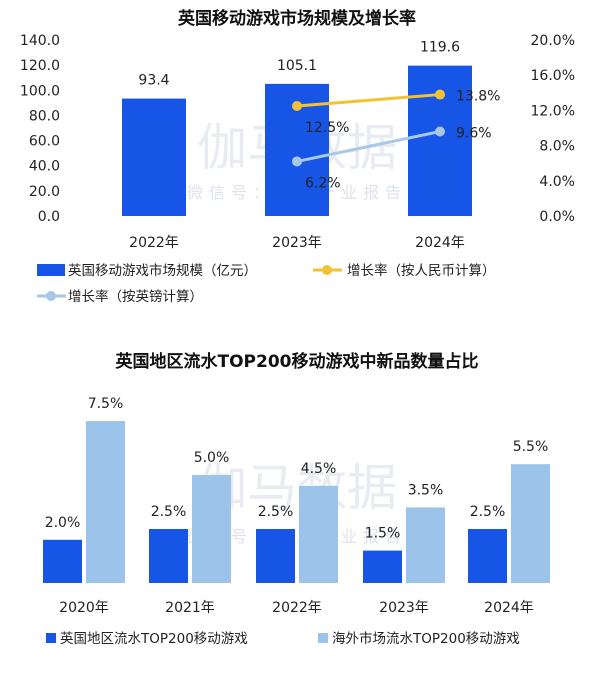 The width and height of the screenshot is (595, 676). Describe the element at coordinates (319, 469) in the screenshot. I see `overseas-top200-label: 4.5%` at that location.